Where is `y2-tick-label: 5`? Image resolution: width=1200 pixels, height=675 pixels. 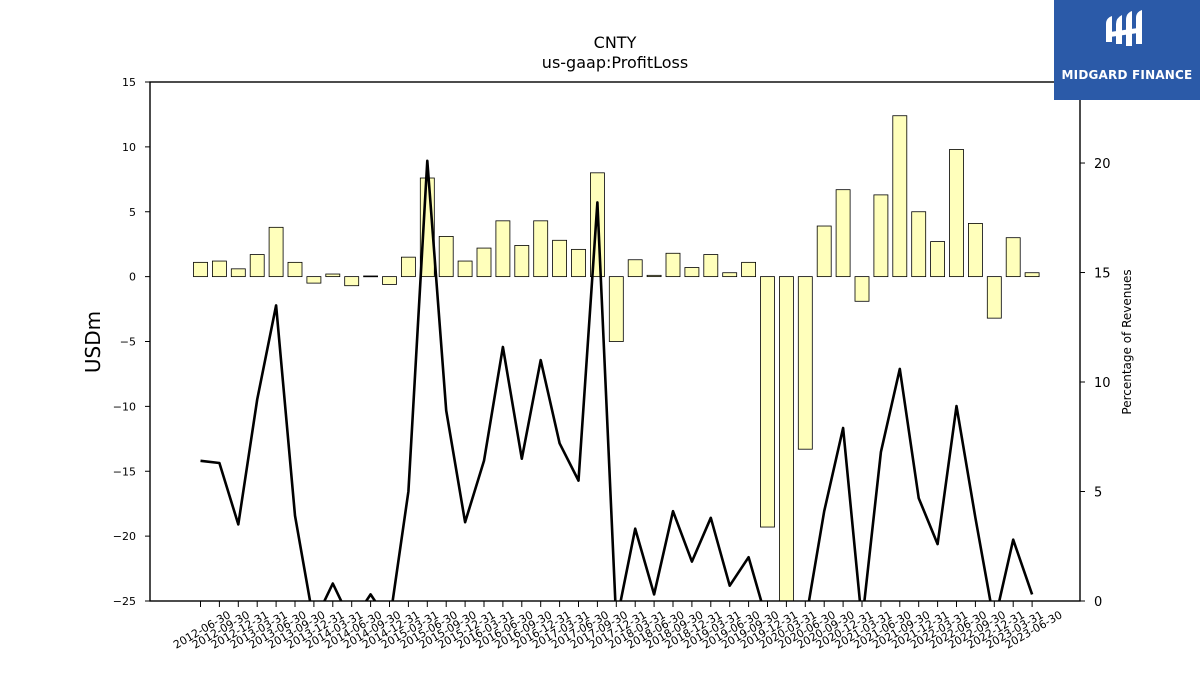 y2-tick-label: 5 is located at coordinates (1098, 493).